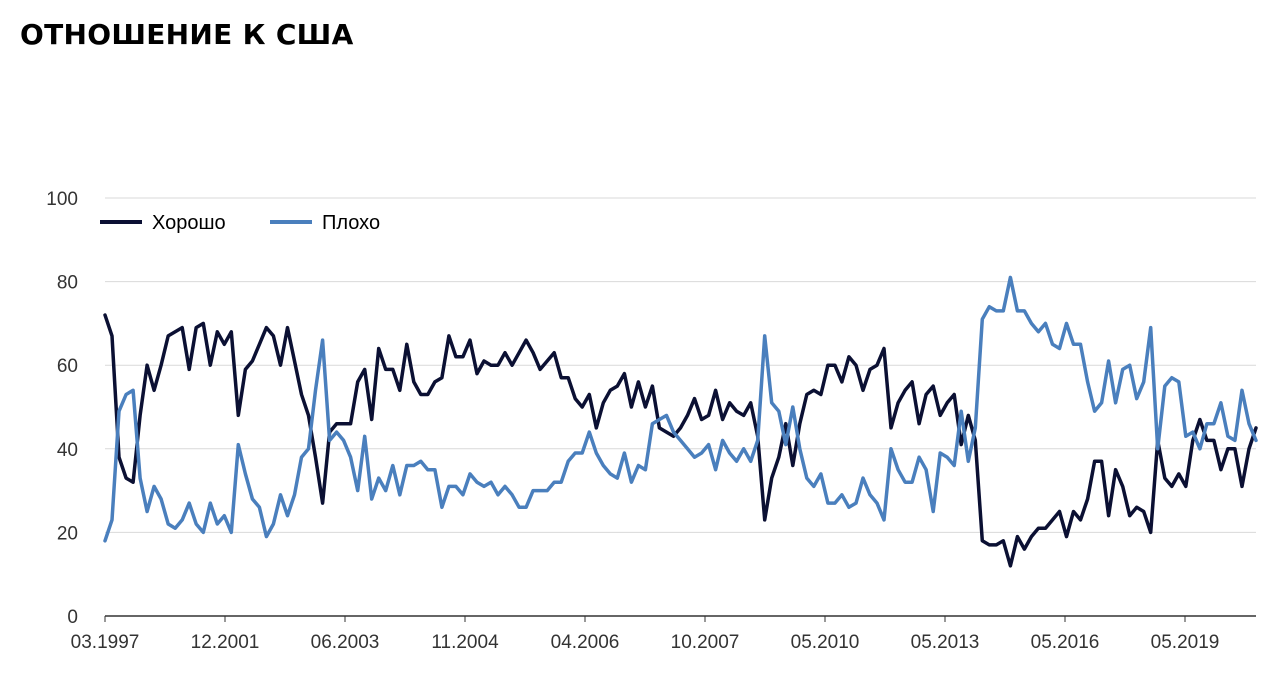 Image resolution: width=1272 pixels, height=682 pixels. What do you see at coordinates (225, 642) in the screenshot?
I see `x-tick-label: 12.2001` at bounding box center [225, 642].